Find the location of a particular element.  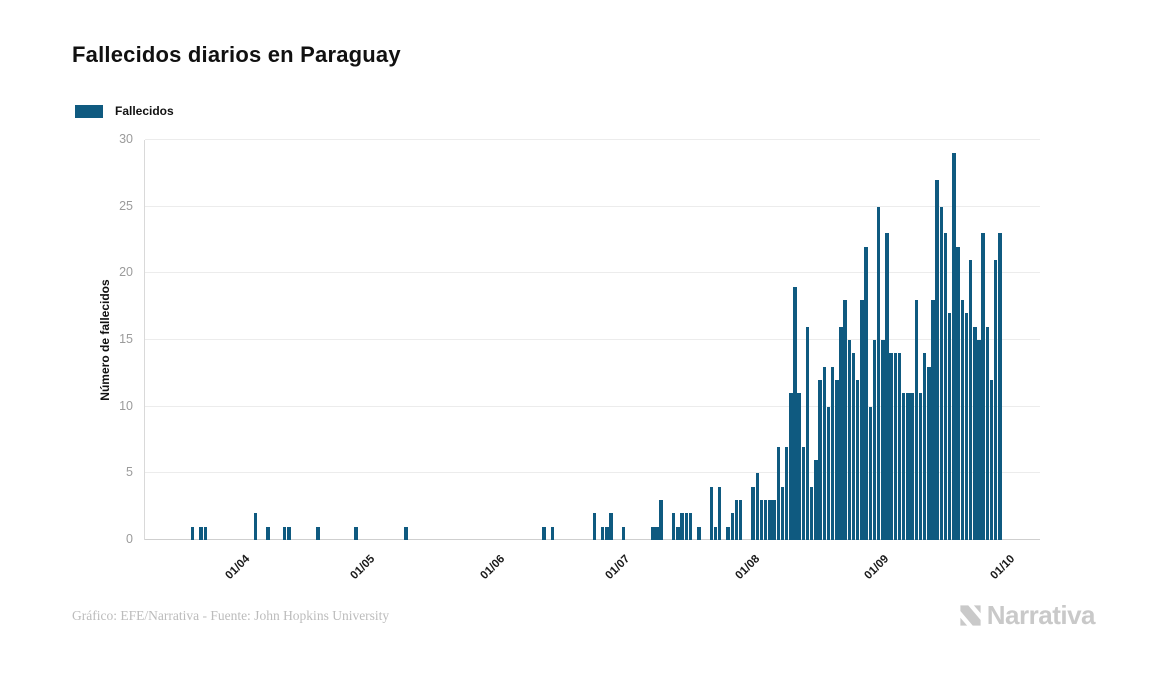

y-tick-label: 10 is located at coordinates (126, 405).